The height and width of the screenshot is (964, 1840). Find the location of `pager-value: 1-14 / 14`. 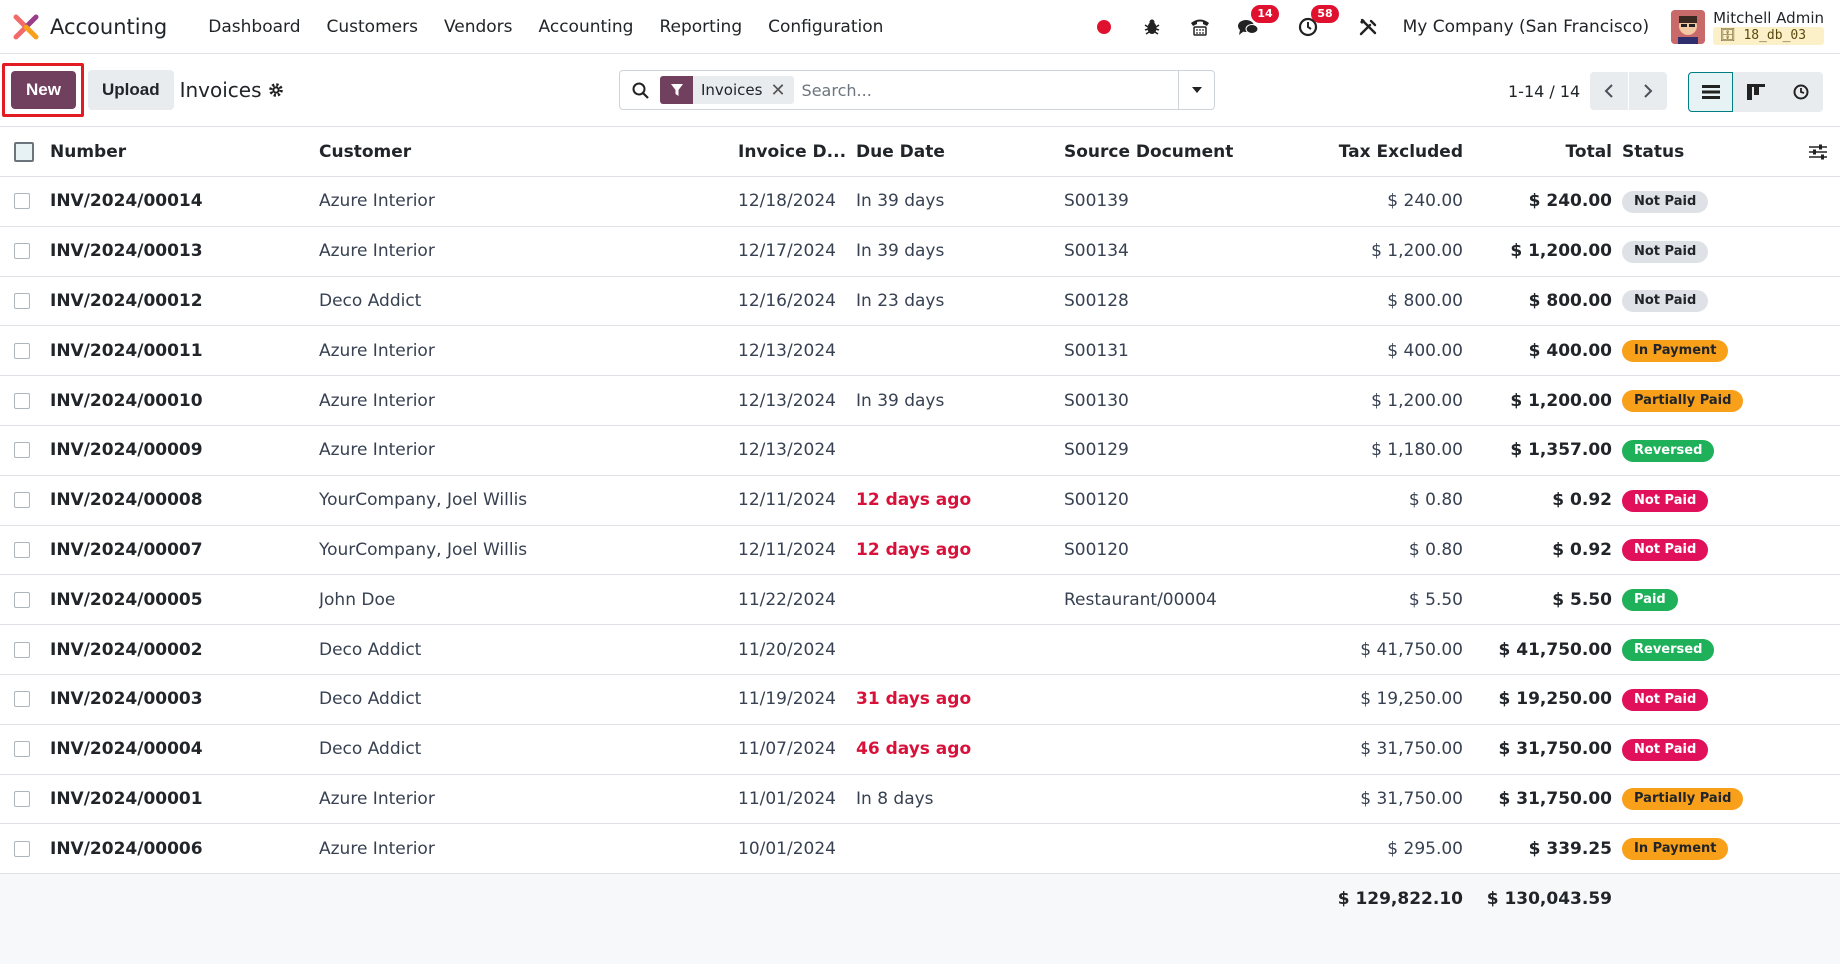

pager-value: 1-14 / 14 is located at coordinates (1544, 91).